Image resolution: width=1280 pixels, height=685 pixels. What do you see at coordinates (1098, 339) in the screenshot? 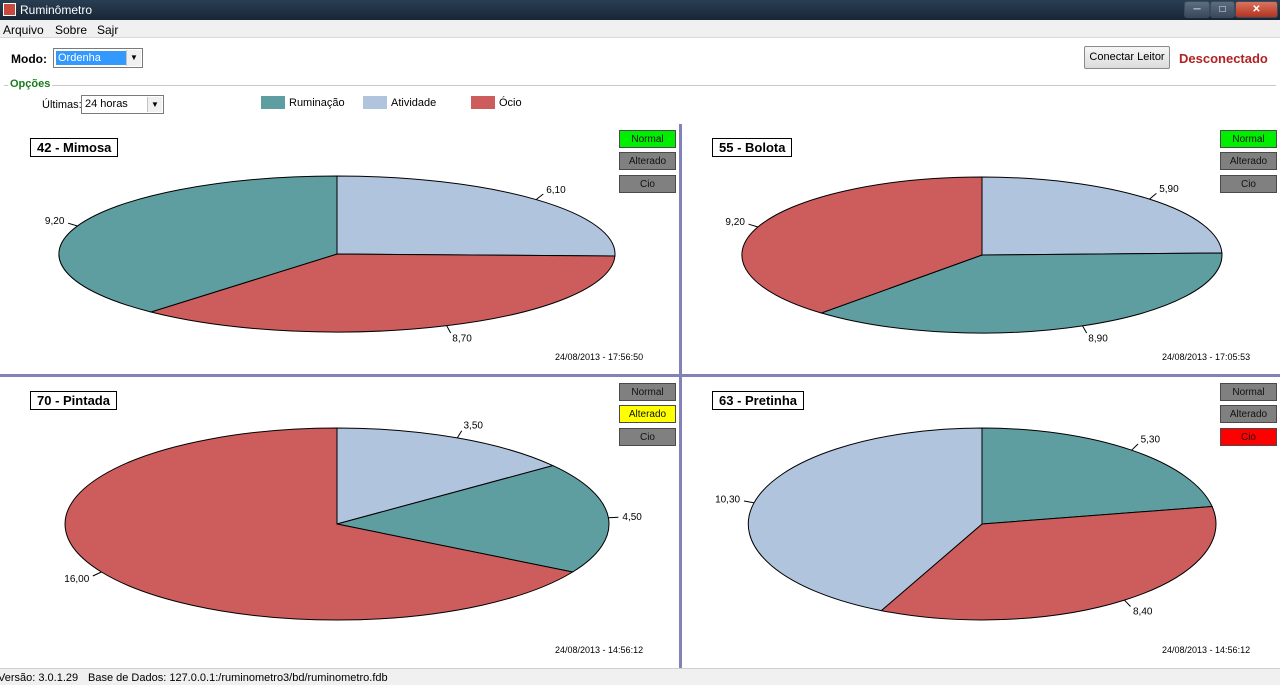
I see `slice-value-label: 8,90` at bounding box center [1098, 339].